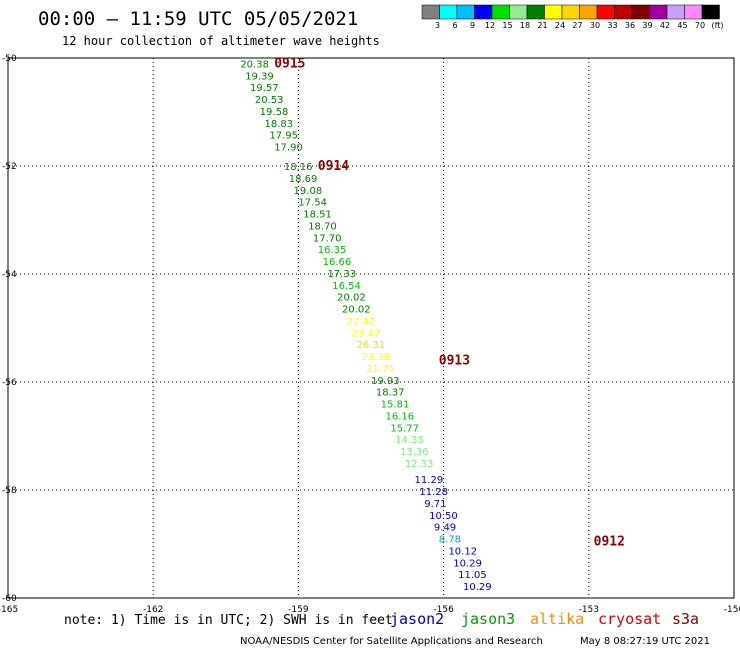 The width and height of the screenshot is (740, 650). I want to click on legend-label: (ft), so click(717, 25).